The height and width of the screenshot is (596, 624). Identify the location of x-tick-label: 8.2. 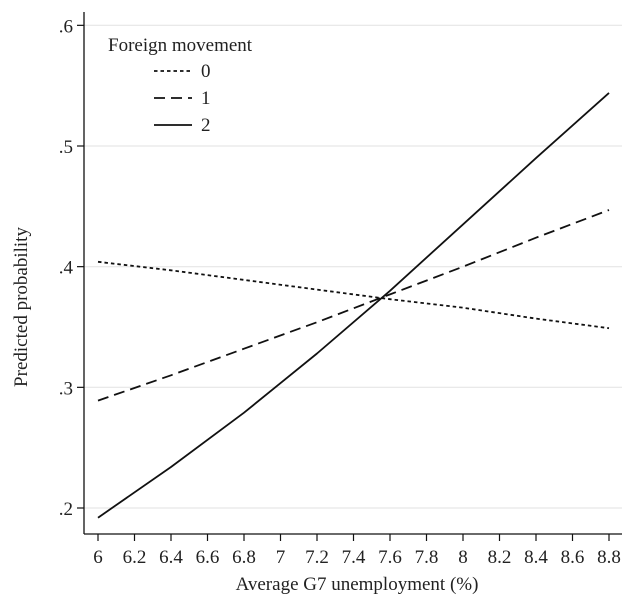
(500, 557).